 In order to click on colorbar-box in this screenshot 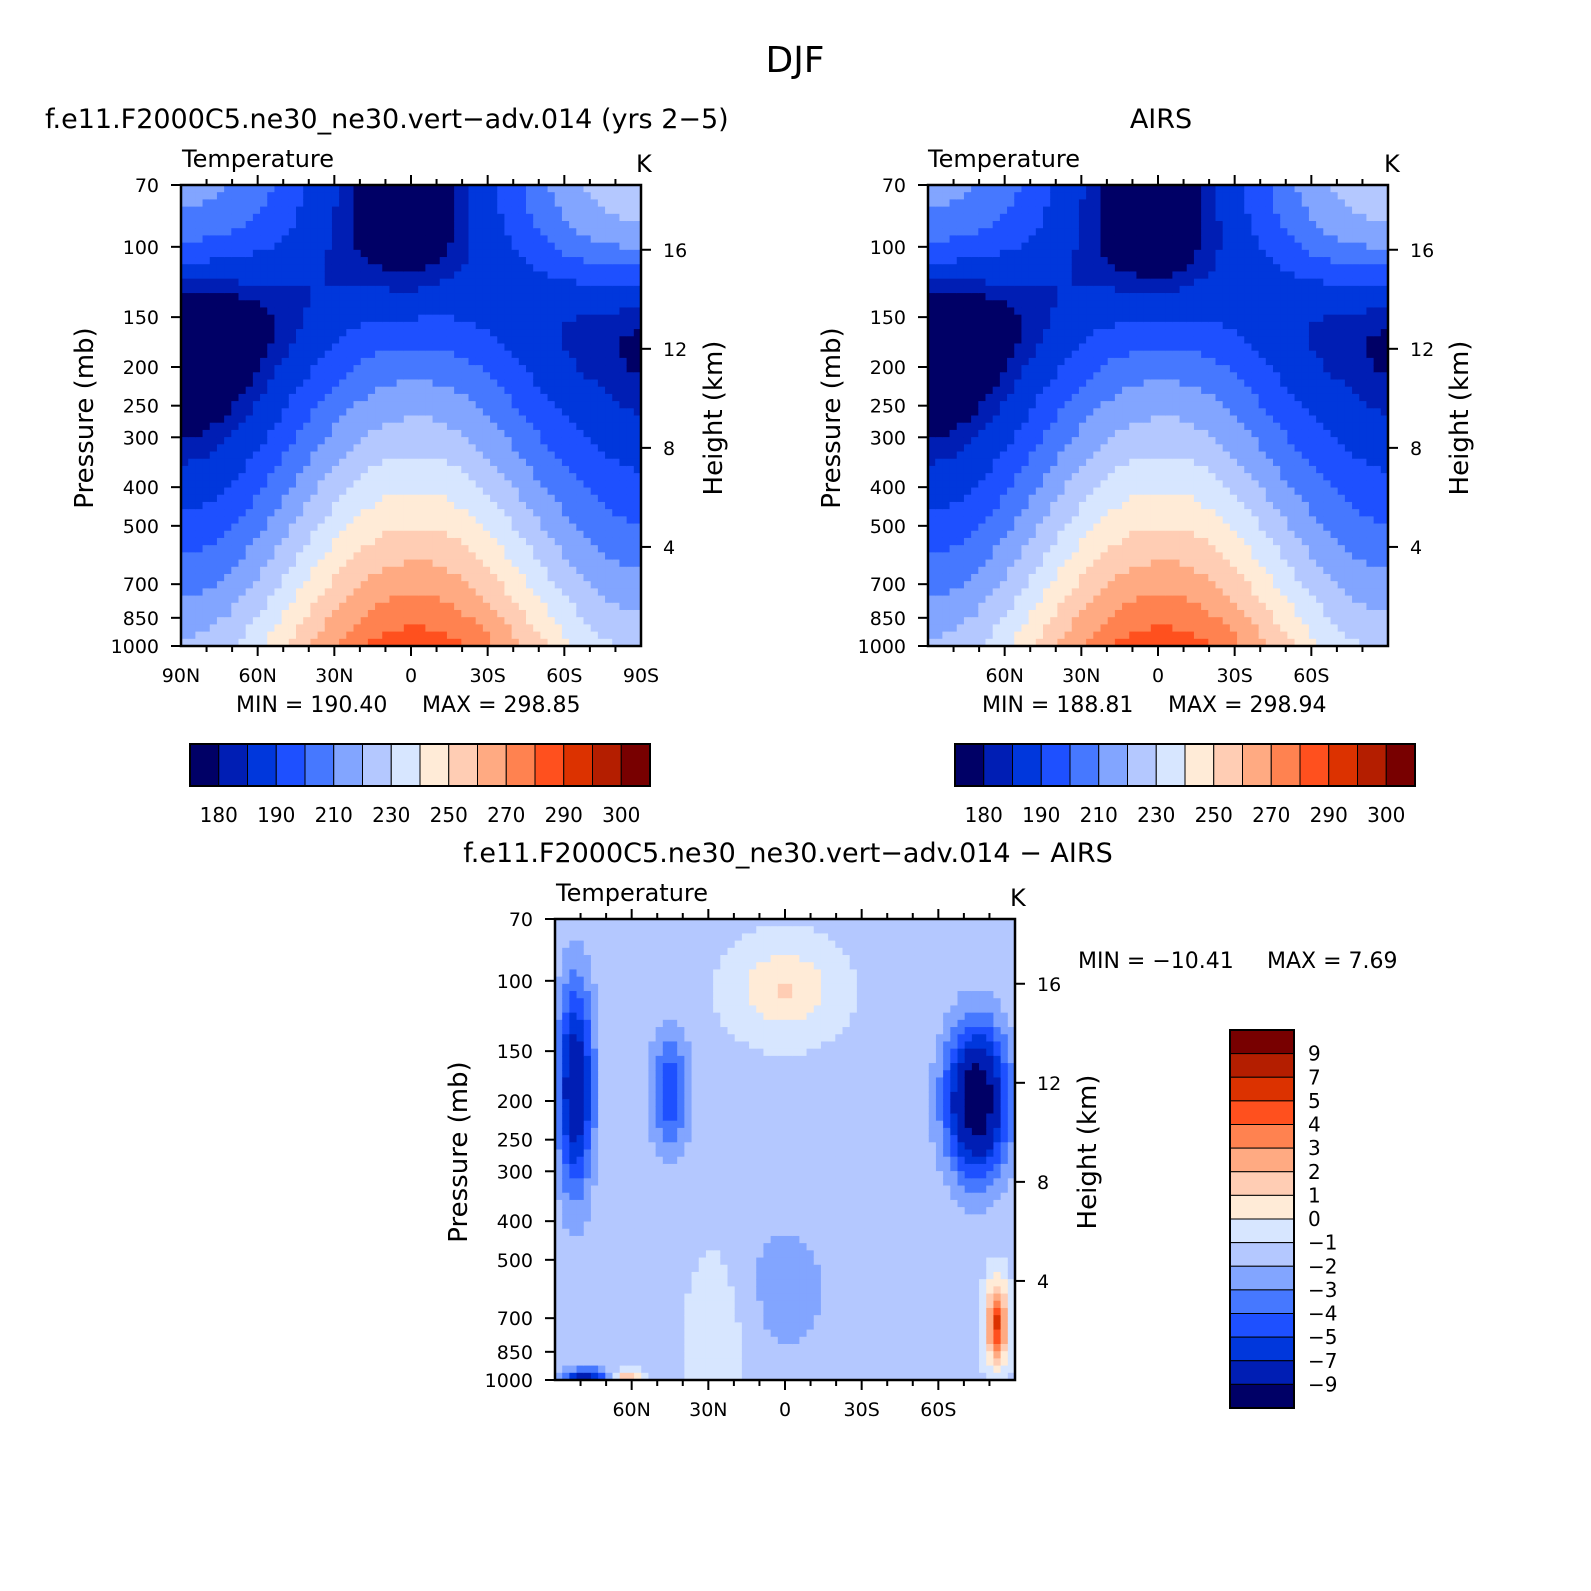, I will do `click(492, 765)`.